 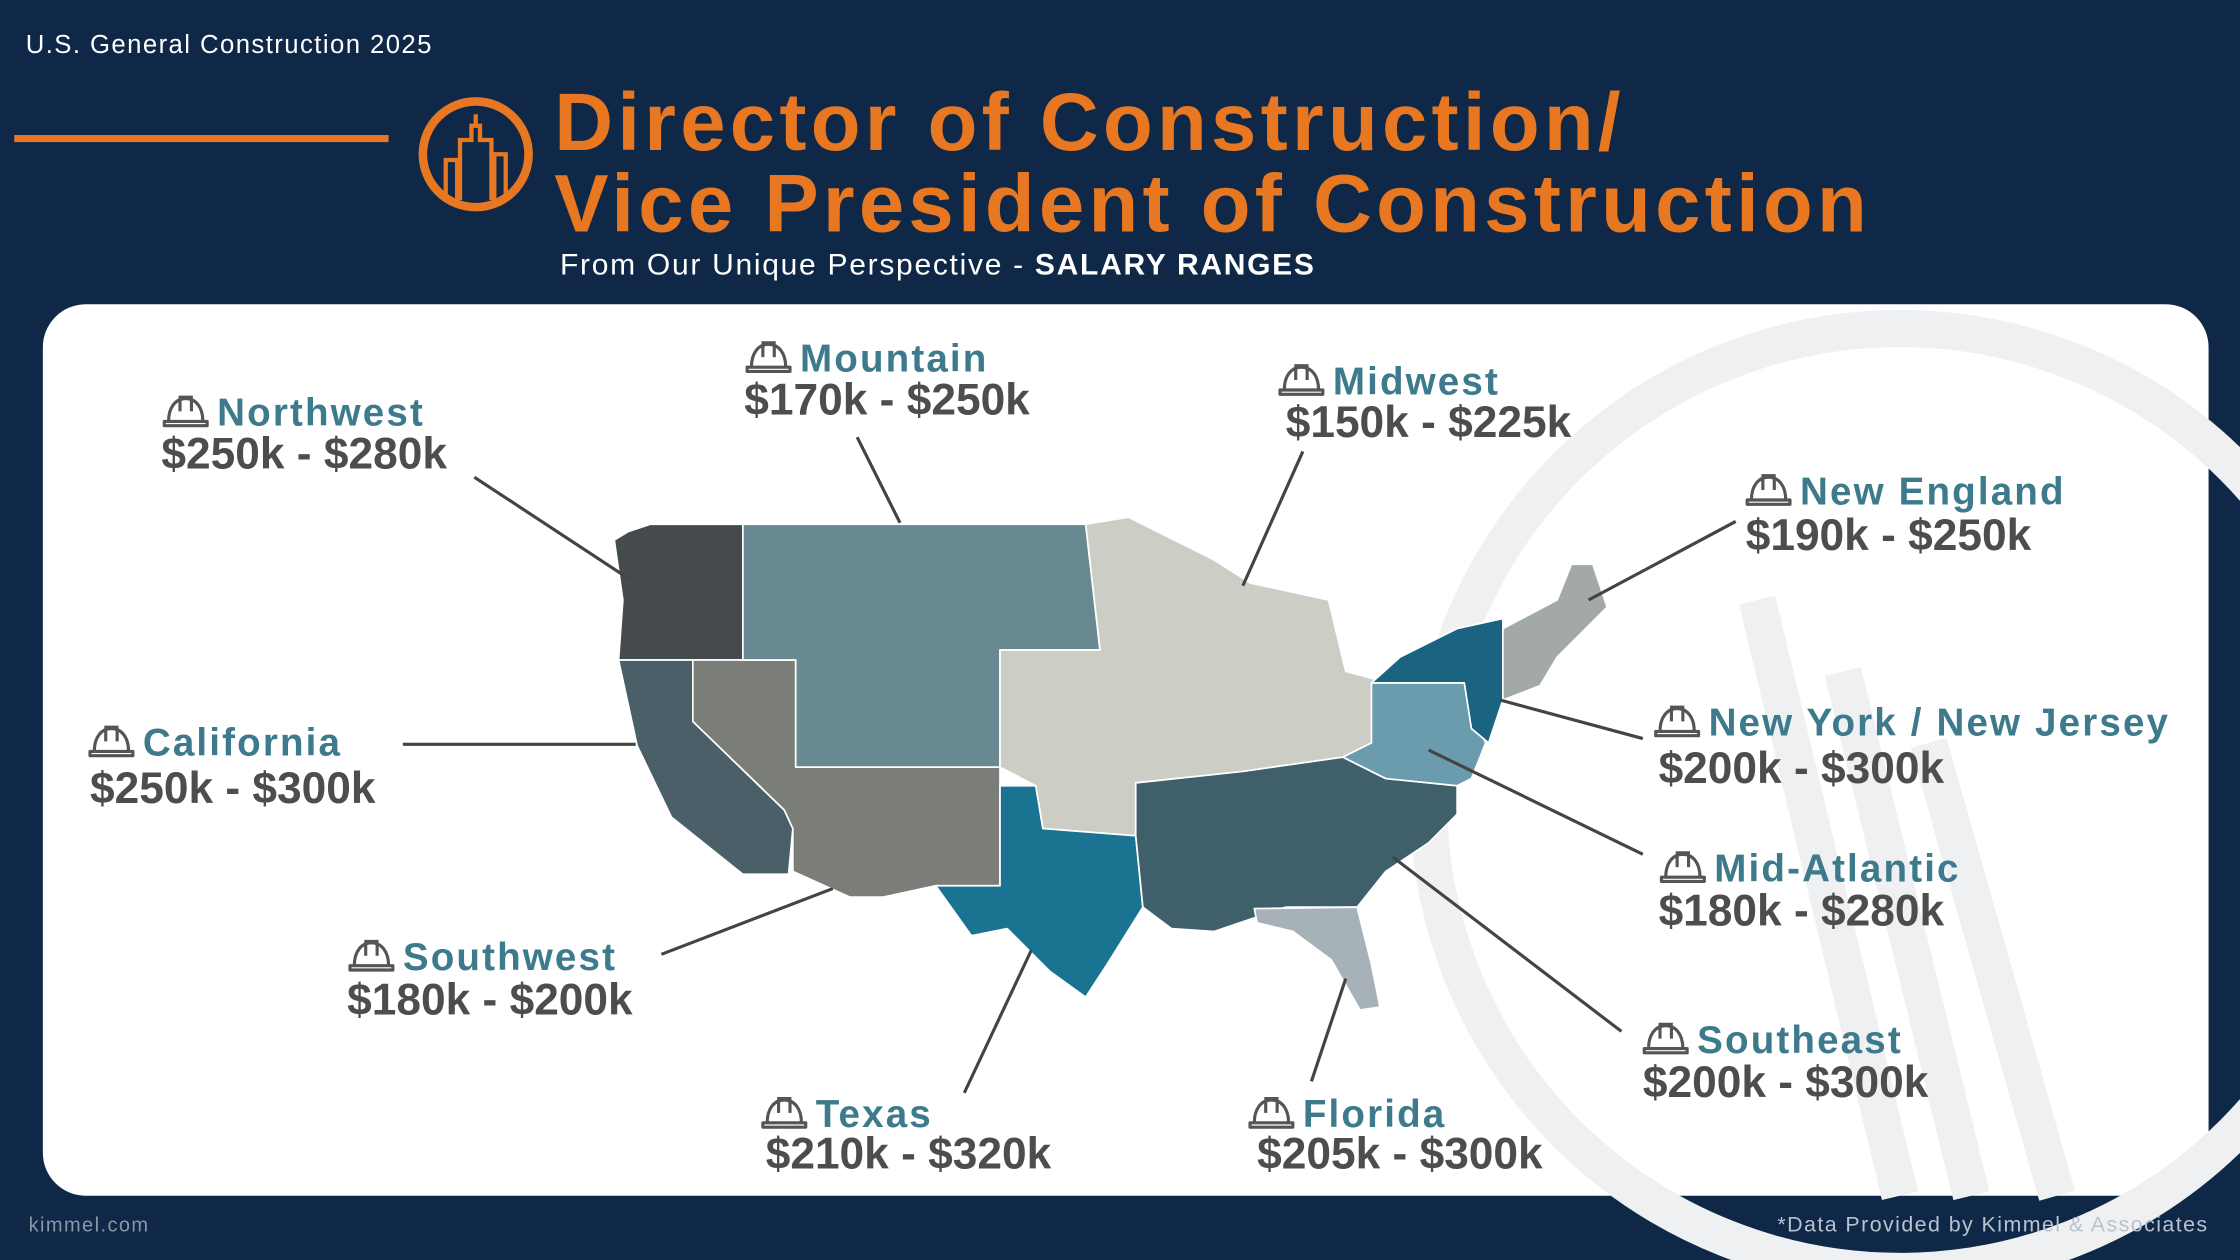 What do you see at coordinates (1802, 911) in the screenshot?
I see `salary-range: $180k - $280k` at bounding box center [1802, 911].